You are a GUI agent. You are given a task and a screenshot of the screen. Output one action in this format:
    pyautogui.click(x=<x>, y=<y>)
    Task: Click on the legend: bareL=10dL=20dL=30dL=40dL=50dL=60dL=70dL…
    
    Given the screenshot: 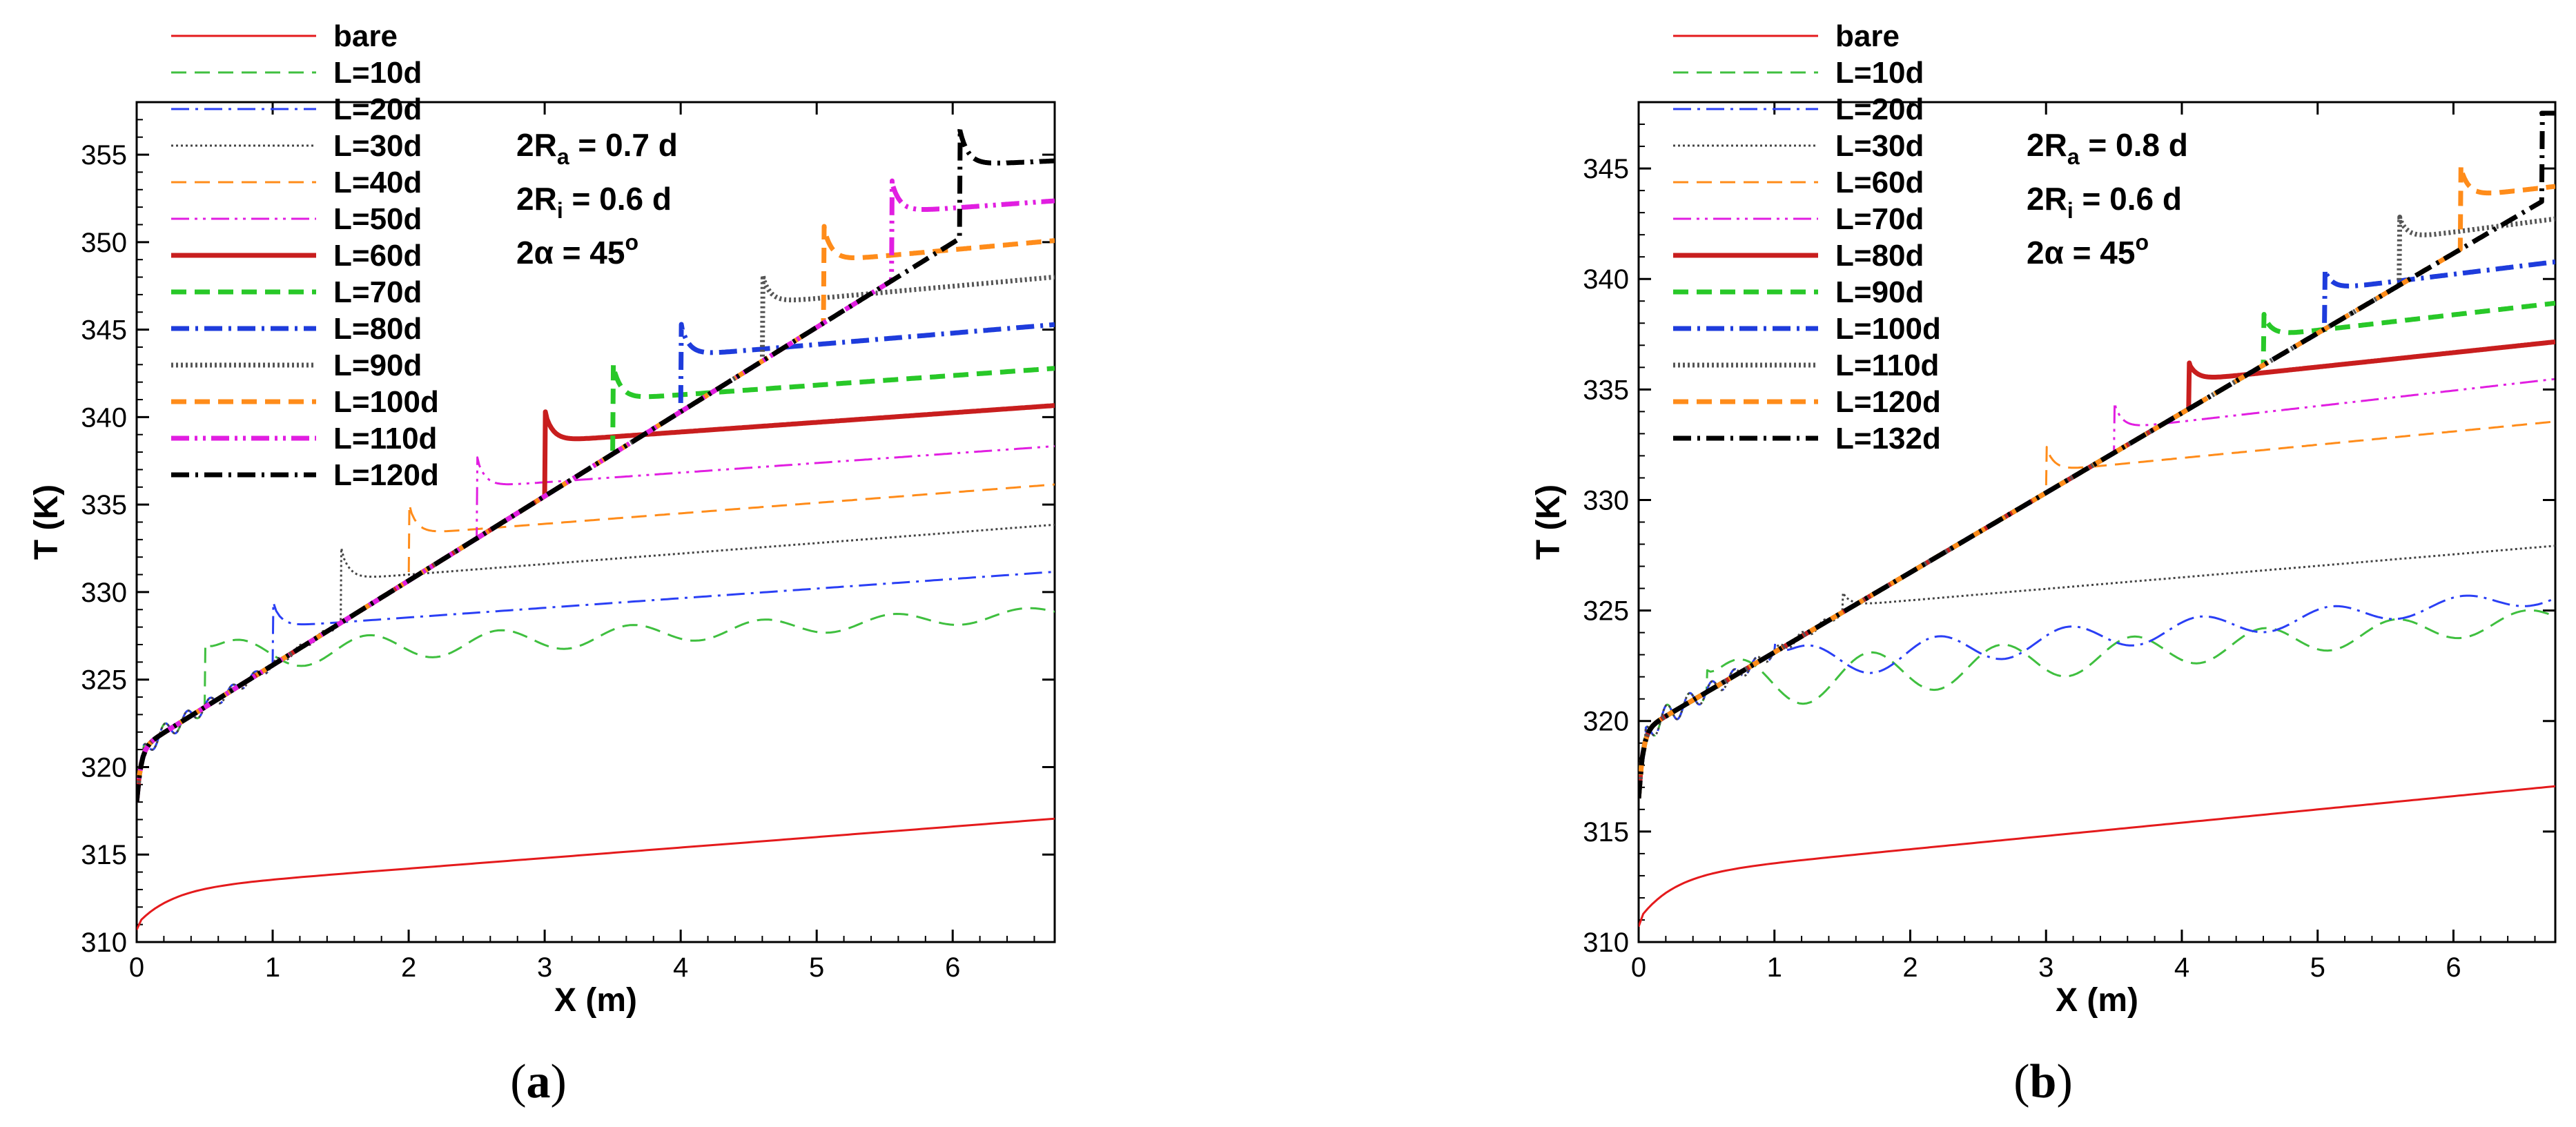 What is the action you would take?
    pyautogui.click(x=305, y=255)
    